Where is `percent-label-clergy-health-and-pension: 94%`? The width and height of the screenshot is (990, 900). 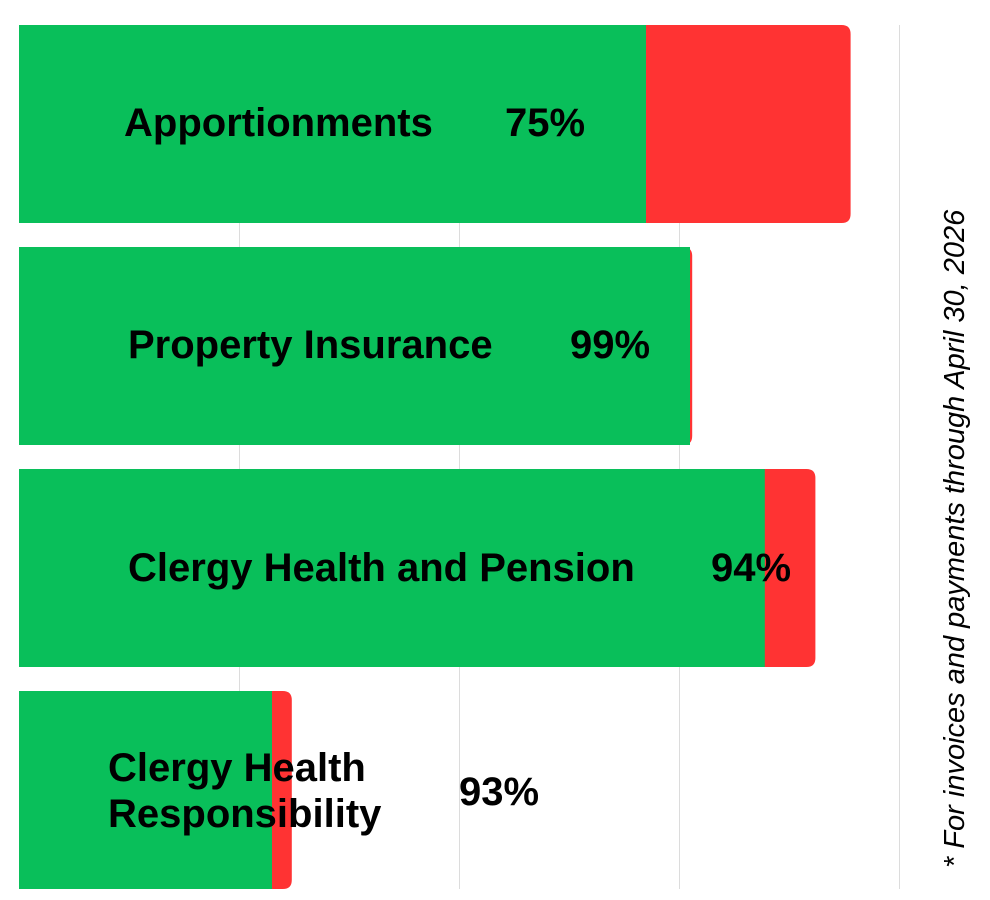 percent-label-clergy-health-and-pension: 94% is located at coordinates (751, 568).